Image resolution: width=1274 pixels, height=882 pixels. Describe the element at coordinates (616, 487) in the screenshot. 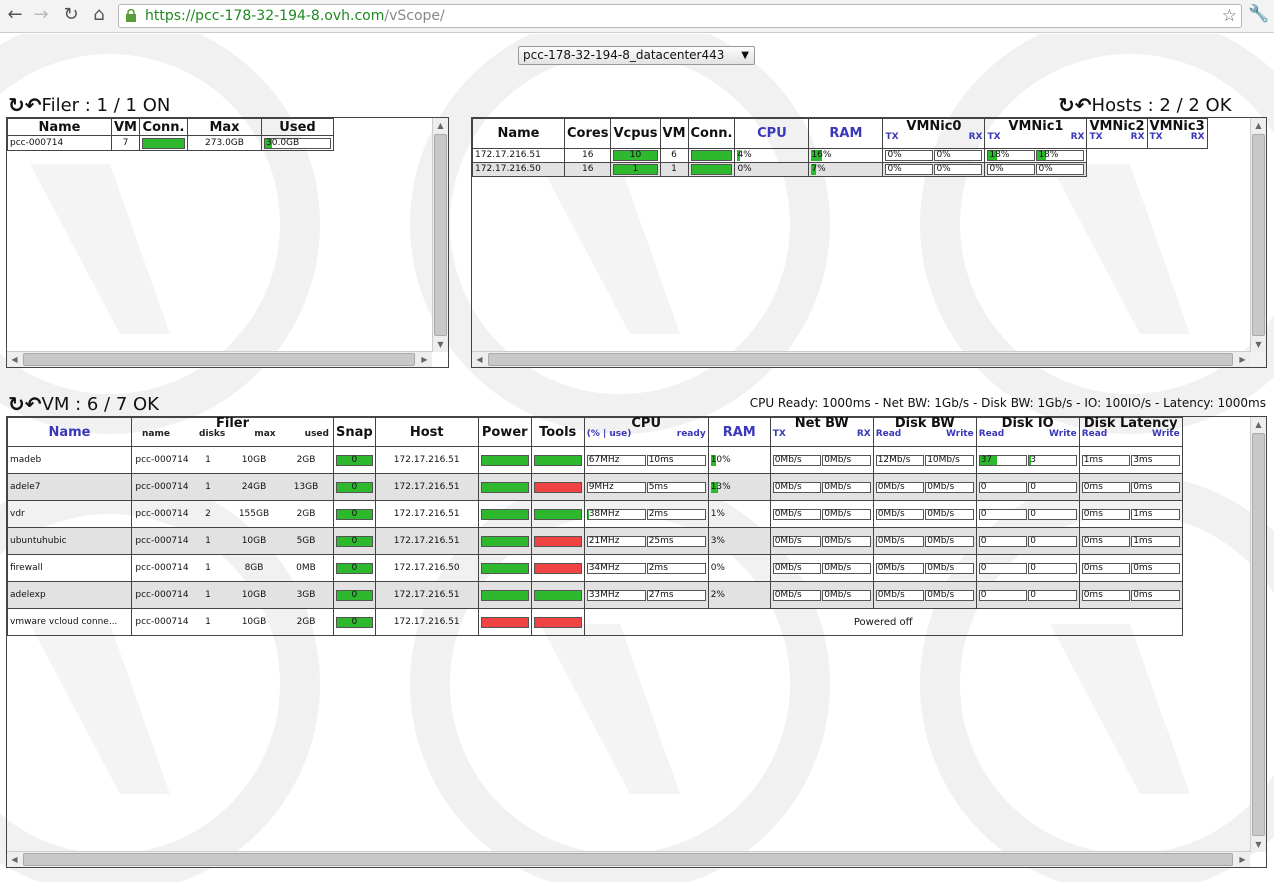

I see `cpu-use-bar: 9MHz` at that location.